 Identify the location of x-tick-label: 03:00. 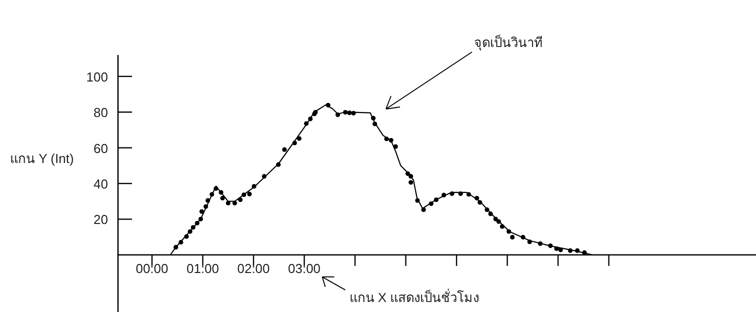
(304, 268).